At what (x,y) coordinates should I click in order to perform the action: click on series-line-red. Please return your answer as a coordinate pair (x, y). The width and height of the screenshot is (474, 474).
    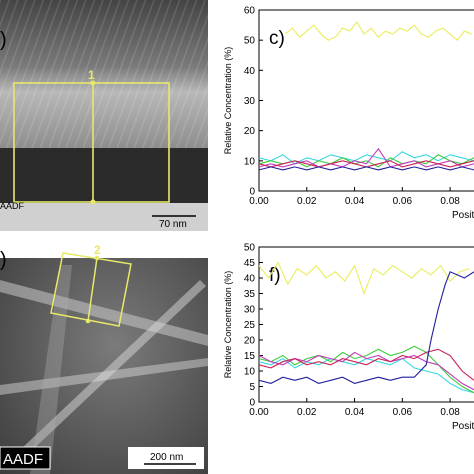
    Looking at the image, I should click on (366, 364).